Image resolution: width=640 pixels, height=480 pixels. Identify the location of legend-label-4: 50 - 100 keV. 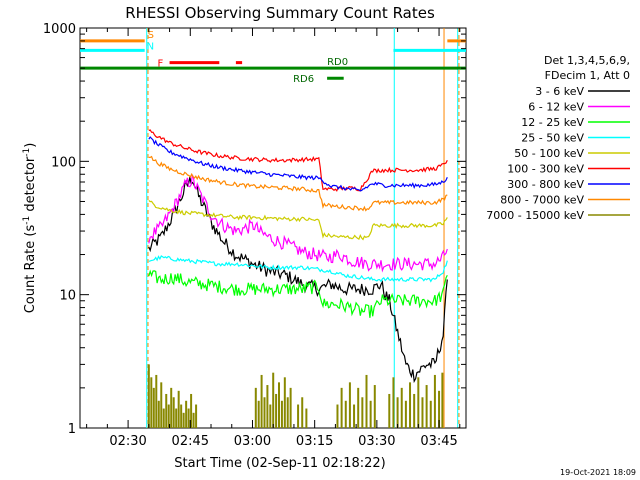
(549, 153).